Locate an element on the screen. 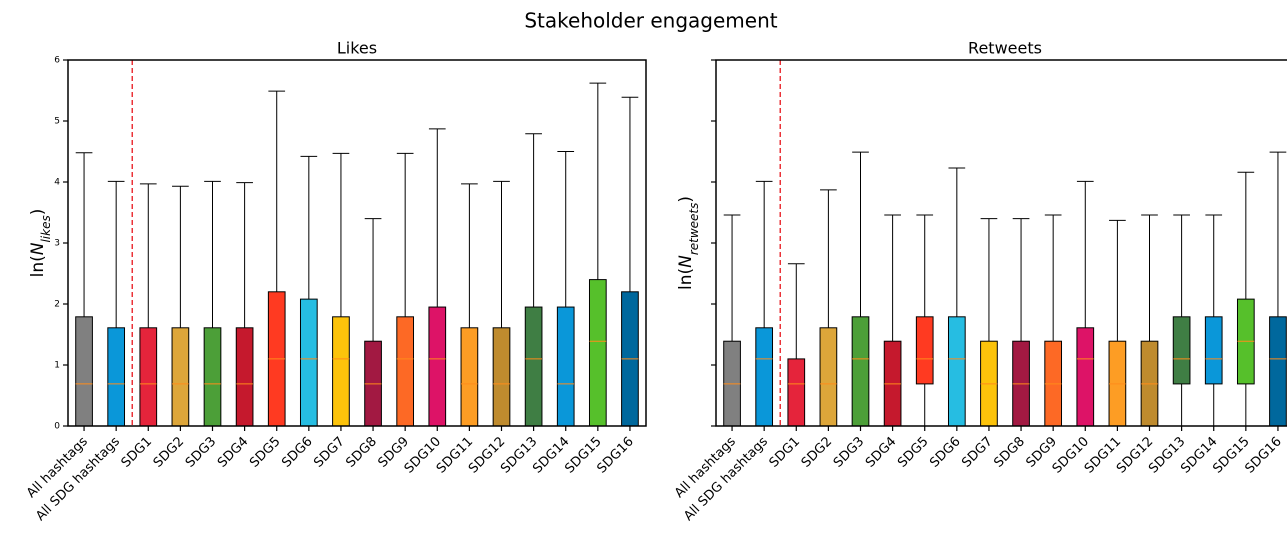 The height and width of the screenshot is (533, 1287). y-axis-label: ln(Nlikes) is located at coordinates (40, 243).